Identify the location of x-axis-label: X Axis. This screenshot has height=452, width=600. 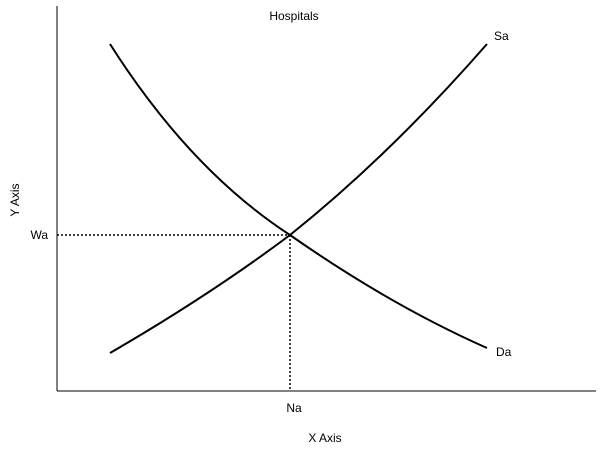
(324, 438).